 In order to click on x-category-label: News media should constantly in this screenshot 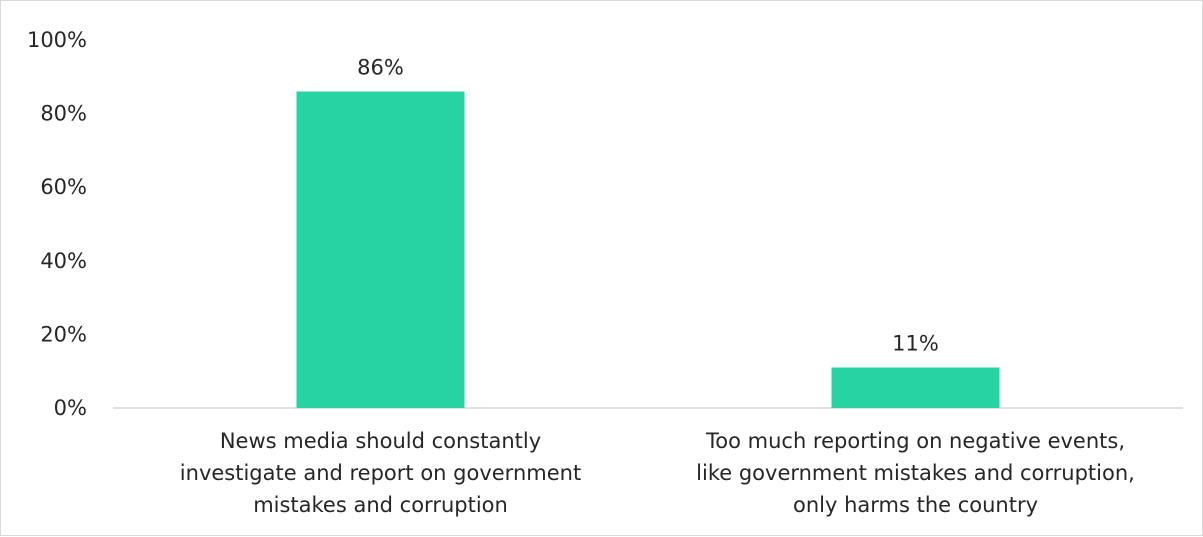, I will do `click(380, 441)`.